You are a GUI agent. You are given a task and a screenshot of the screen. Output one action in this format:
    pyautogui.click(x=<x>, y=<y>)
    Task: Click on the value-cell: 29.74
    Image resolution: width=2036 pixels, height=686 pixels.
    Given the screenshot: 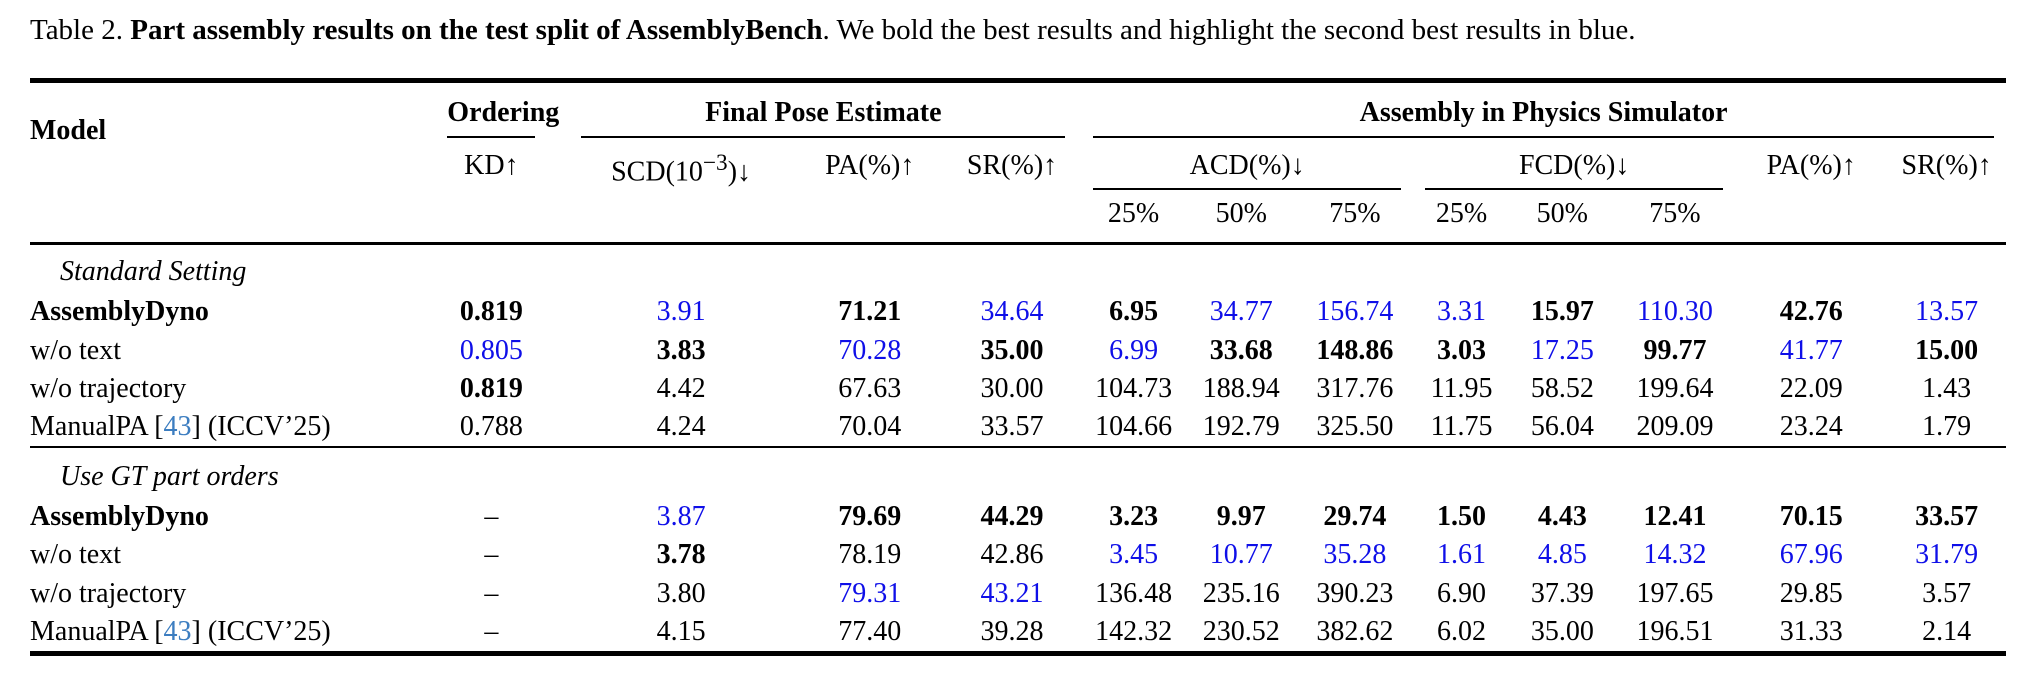 What is the action you would take?
    pyautogui.click(x=1355, y=517)
    